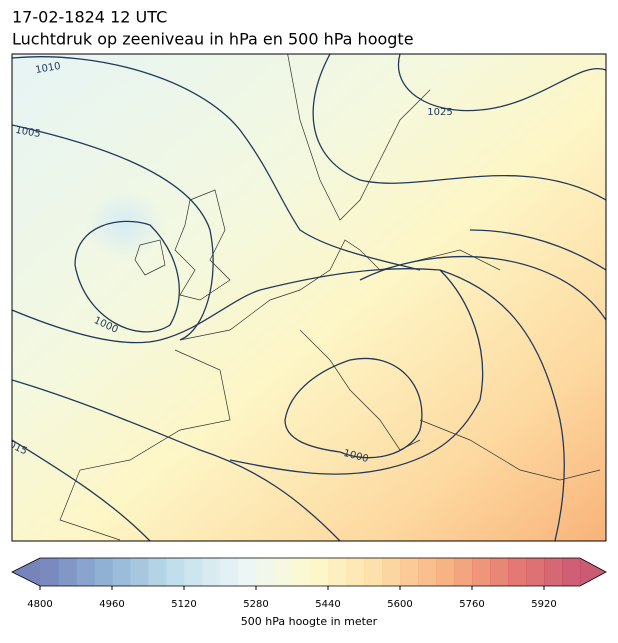  Describe the element at coordinates (89, 17) in the screenshot. I see `title: 17-02-1824 12 UTC` at that location.